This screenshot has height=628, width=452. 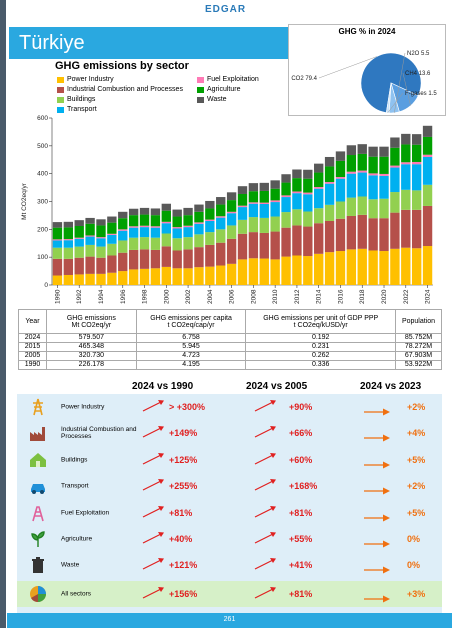 What do you see at coordinates (301, 565) in the screenshot?
I see `change-vs-2005: +41%` at bounding box center [301, 565].